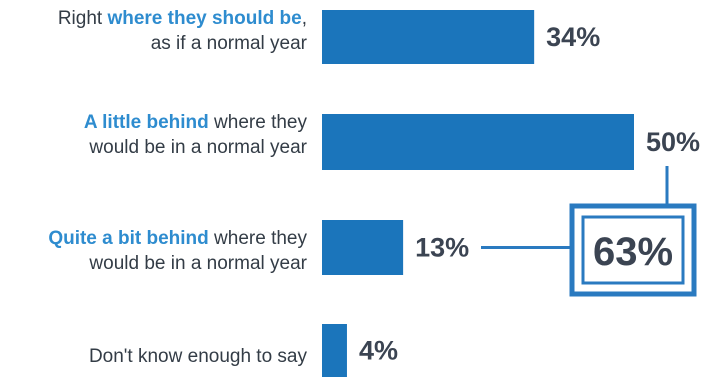 This screenshot has width=705, height=377. Describe the element at coordinates (378, 351) in the screenshot. I see `data-label-4: 4%` at that location.